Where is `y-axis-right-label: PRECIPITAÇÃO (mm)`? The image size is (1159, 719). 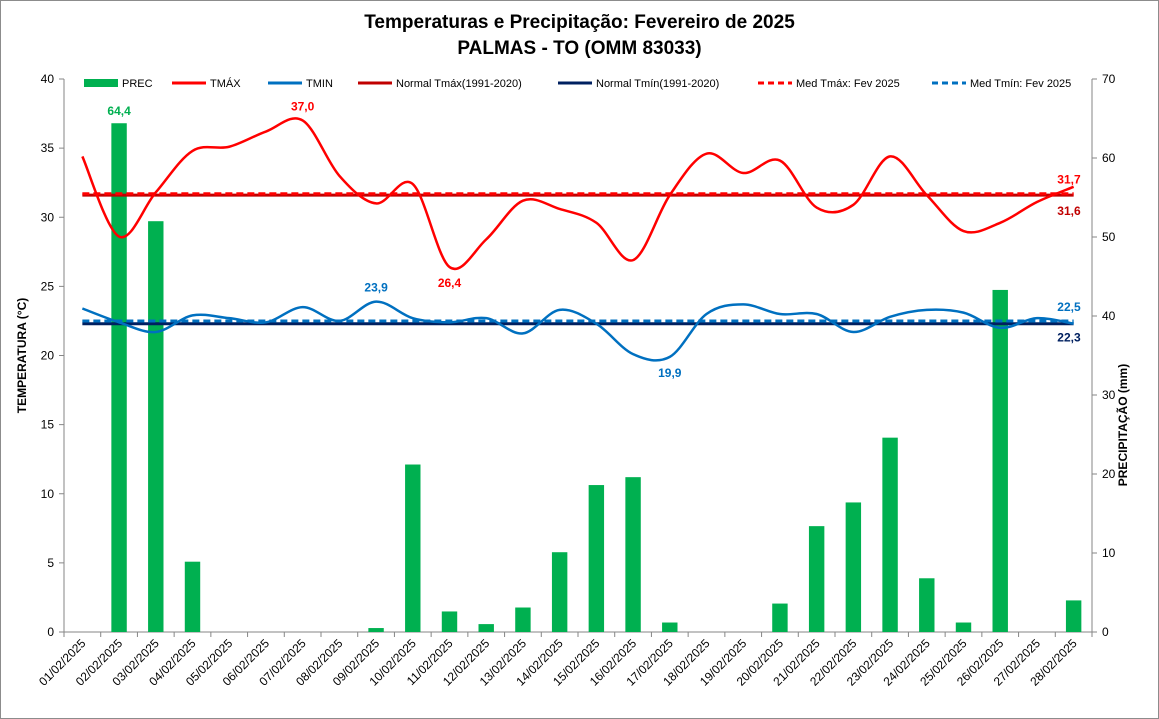 y-axis-right-label: PRECIPITAÇÃO (mm) is located at coordinates (1122, 425).